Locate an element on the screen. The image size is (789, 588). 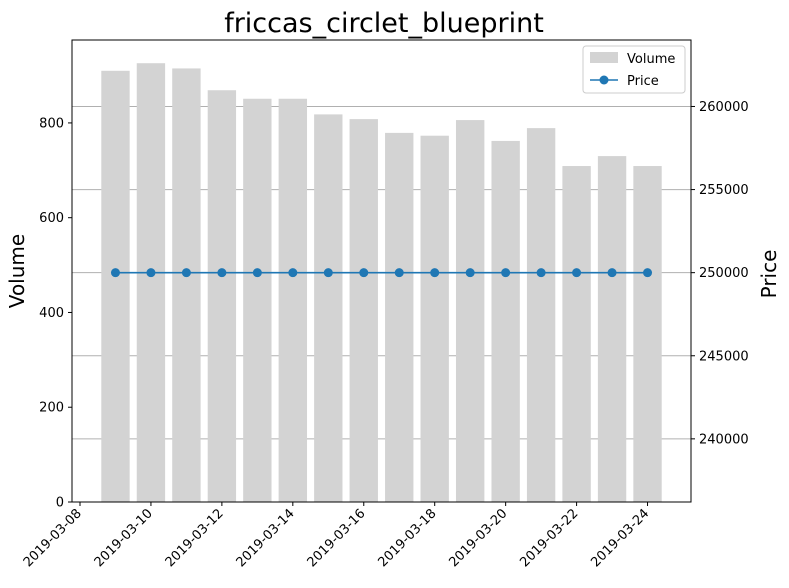
x-tick-label-2019-03-08: 2019-03-08 is located at coordinates (53, 538).